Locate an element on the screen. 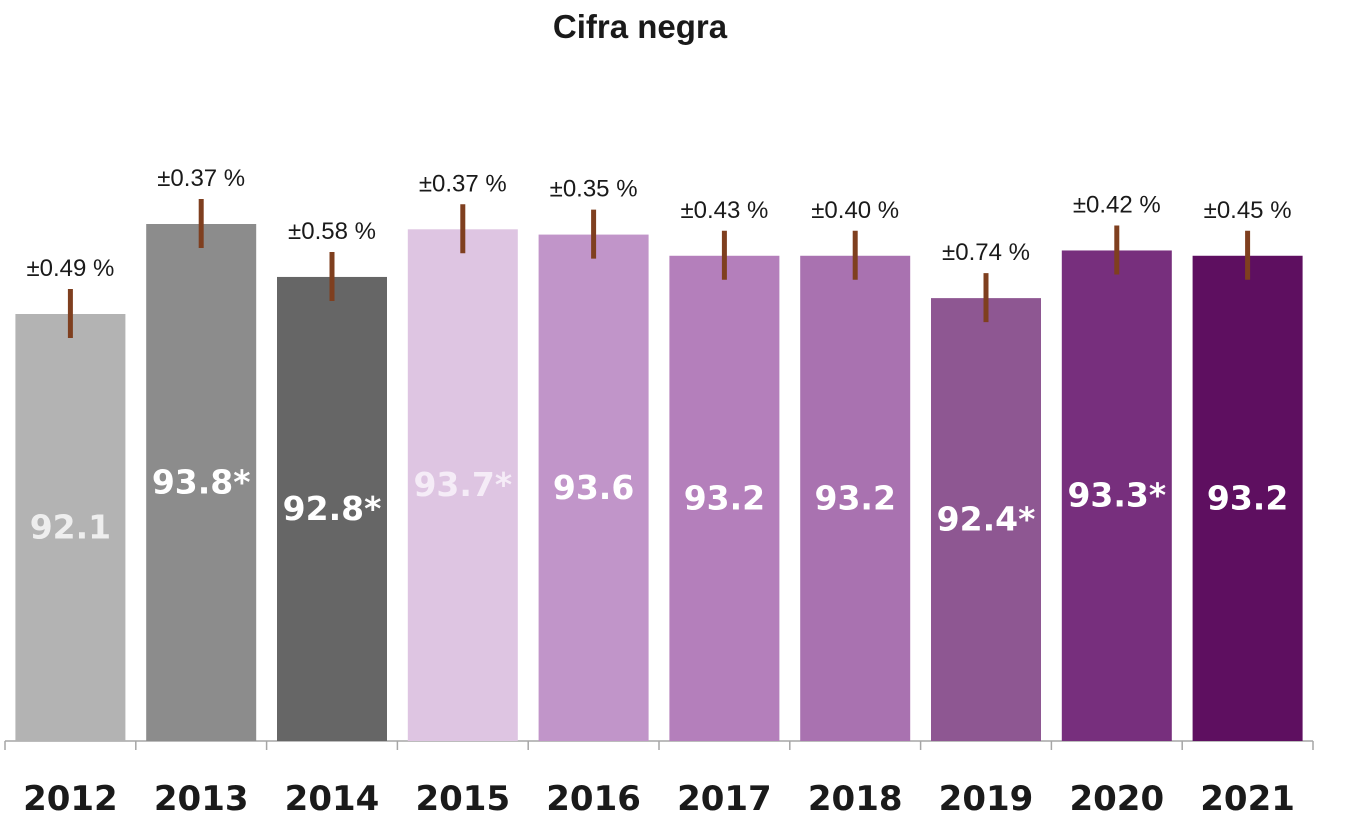 This screenshot has height=830, width=1350. bar-value-label: 93.7* is located at coordinates (462, 484).